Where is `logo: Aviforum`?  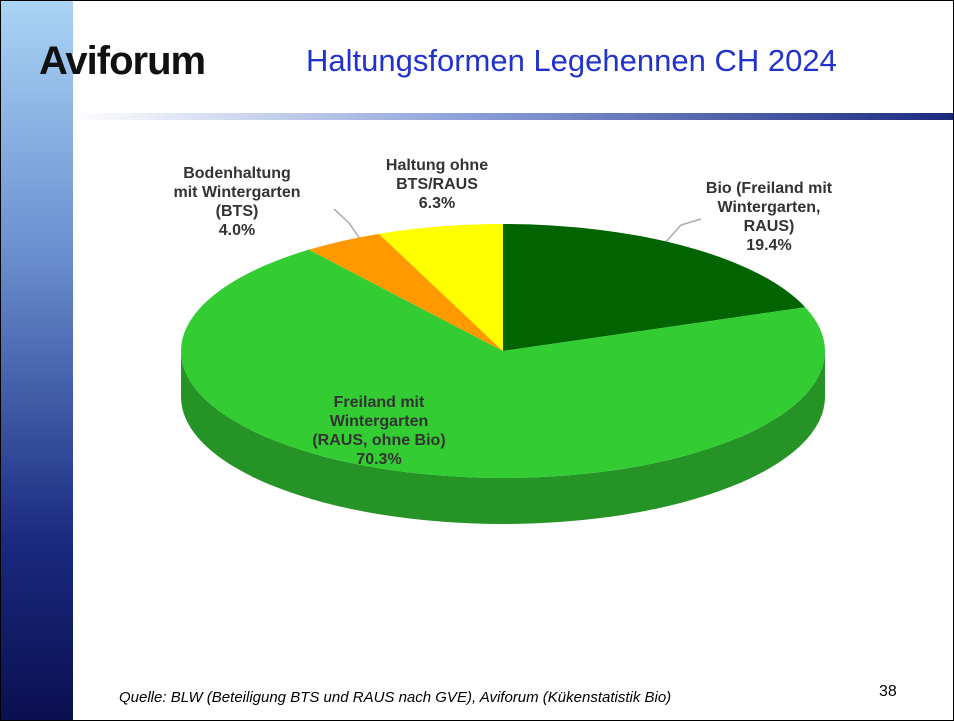
logo: Aviforum is located at coordinates (122, 61).